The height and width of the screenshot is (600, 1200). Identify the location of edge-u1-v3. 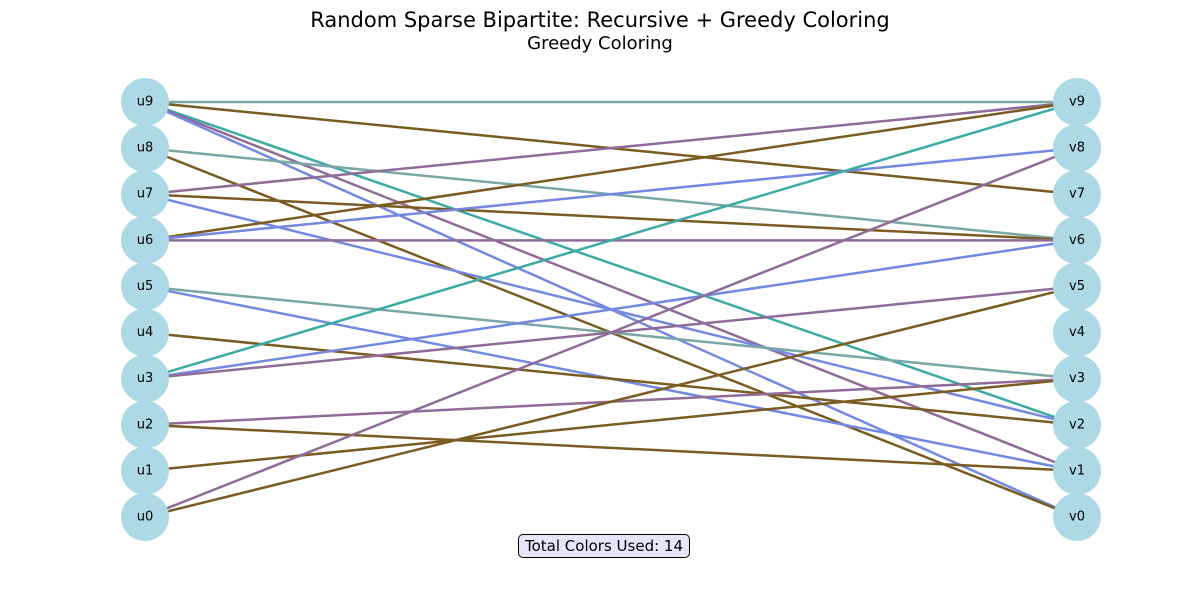
(611, 425).